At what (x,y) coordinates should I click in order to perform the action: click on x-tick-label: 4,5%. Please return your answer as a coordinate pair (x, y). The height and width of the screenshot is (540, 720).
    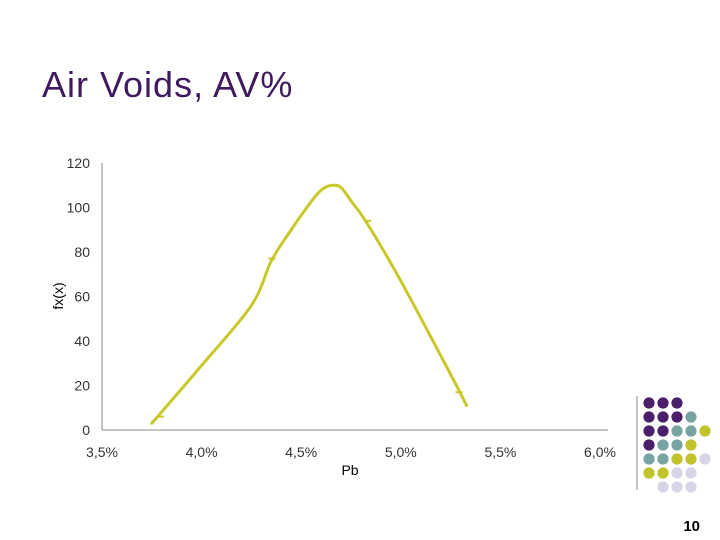
    Looking at the image, I should click on (301, 452).